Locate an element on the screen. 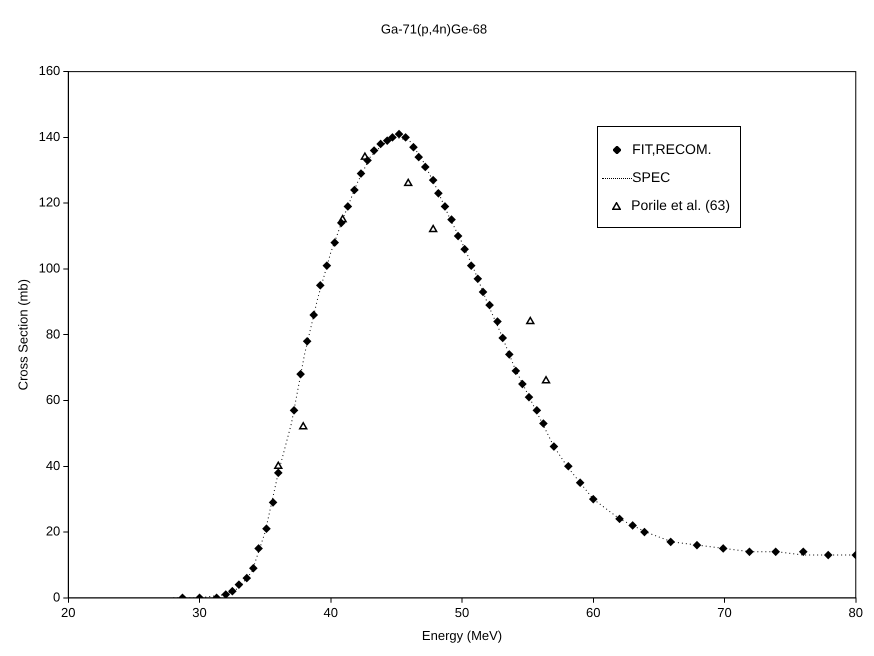 This screenshot has width=874, height=656. legend-label: SPEC is located at coordinates (651, 177).